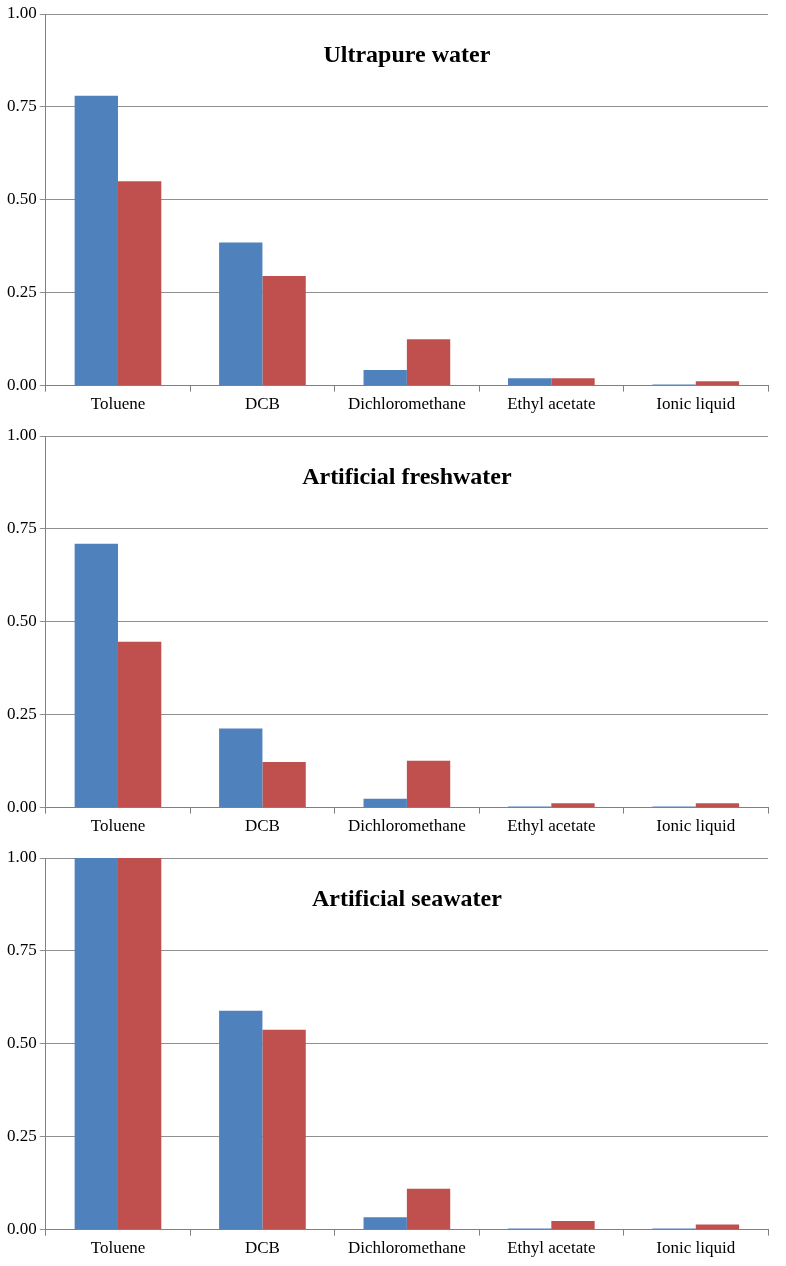 Image resolution: width=786 pixels, height=1266 pixels. I want to click on text: Artificial seawater, so click(407, 898).